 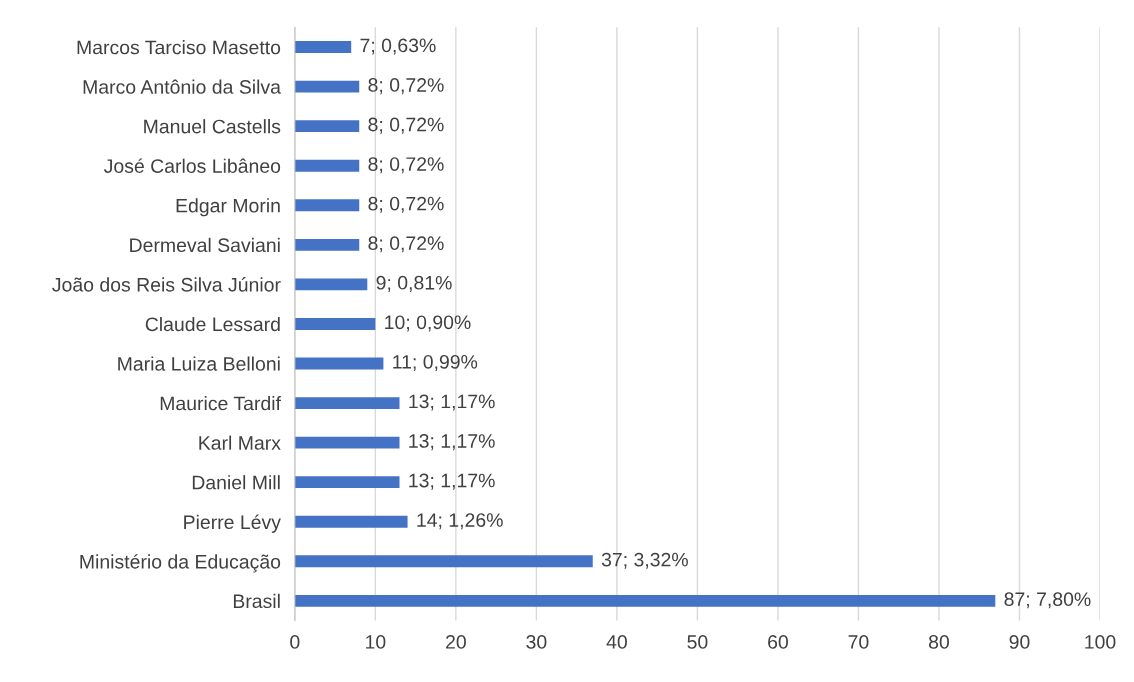 I want to click on data-label: 11; 0,99%, so click(x=435, y=363).